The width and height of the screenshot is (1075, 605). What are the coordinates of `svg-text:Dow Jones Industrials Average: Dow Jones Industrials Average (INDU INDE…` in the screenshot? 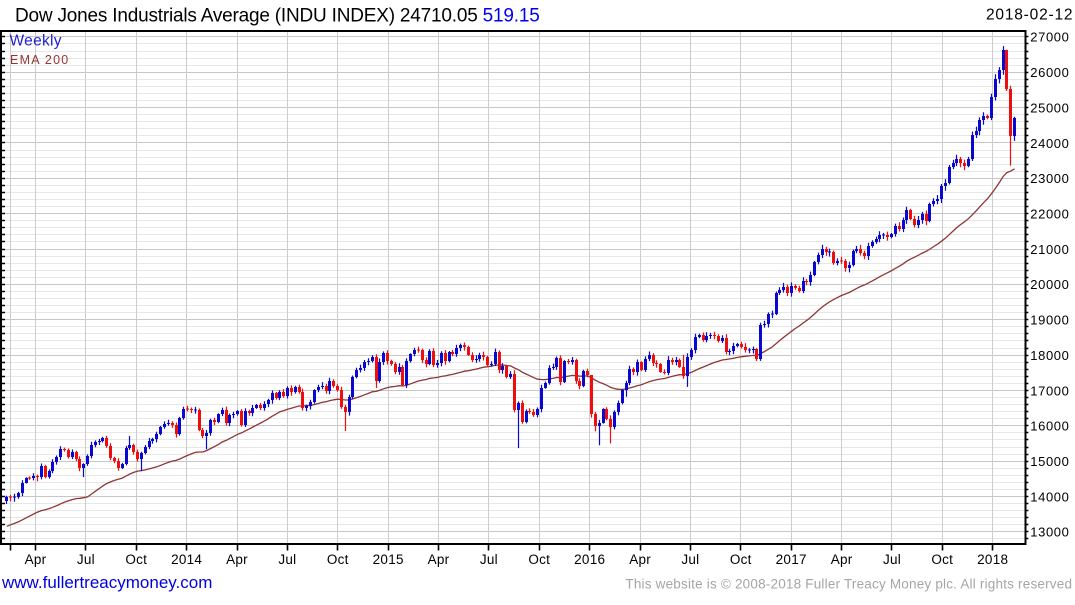 It's located at (277, 16).